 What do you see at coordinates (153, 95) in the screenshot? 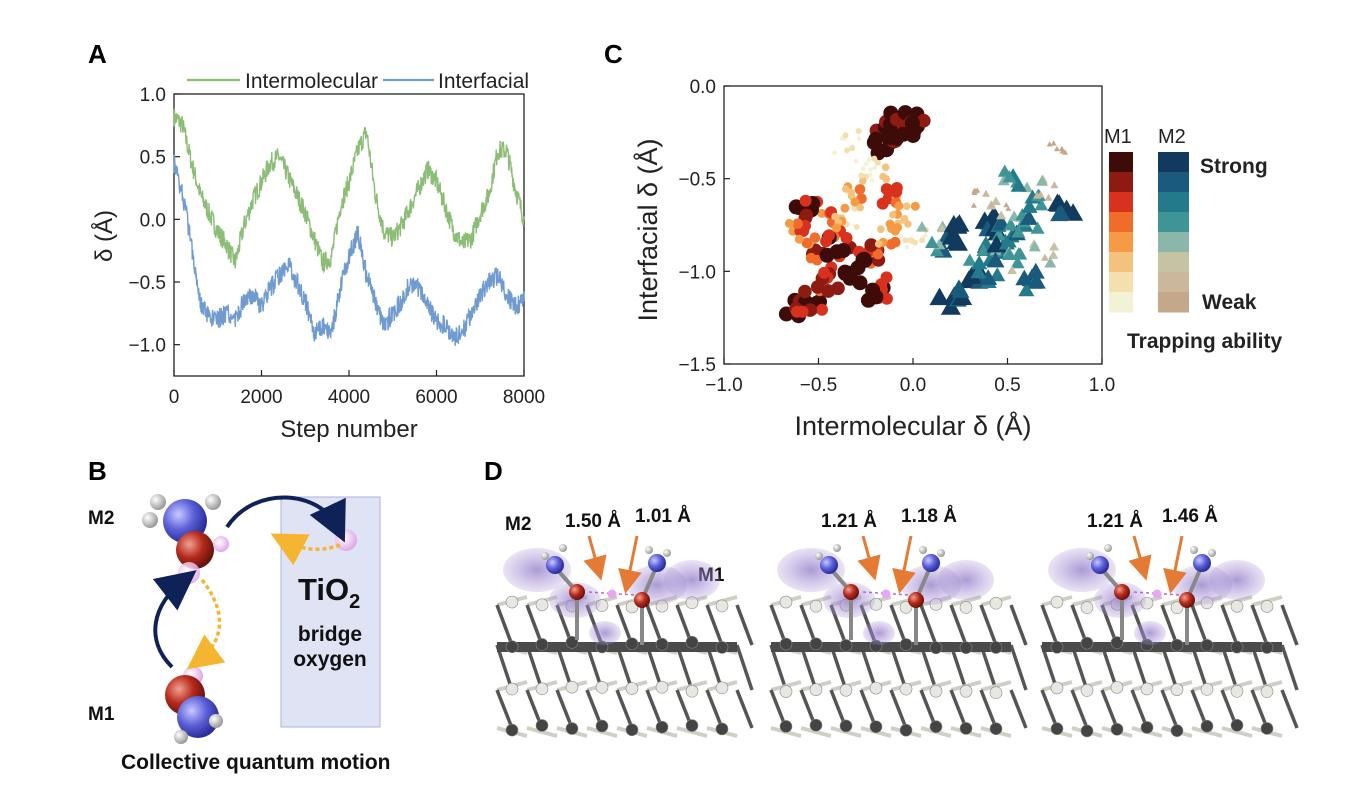
I see `panel-a-ytick-label: 1.0` at bounding box center [153, 95].